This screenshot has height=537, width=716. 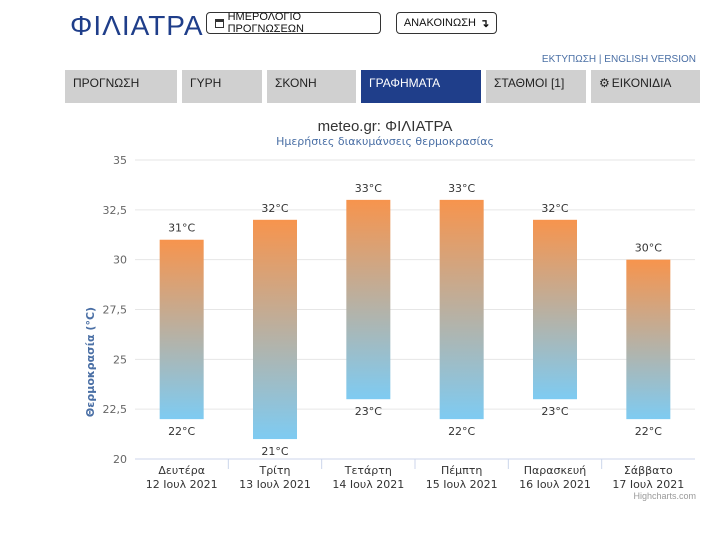 I want to click on y-tick-label: 20, so click(x=120, y=459).